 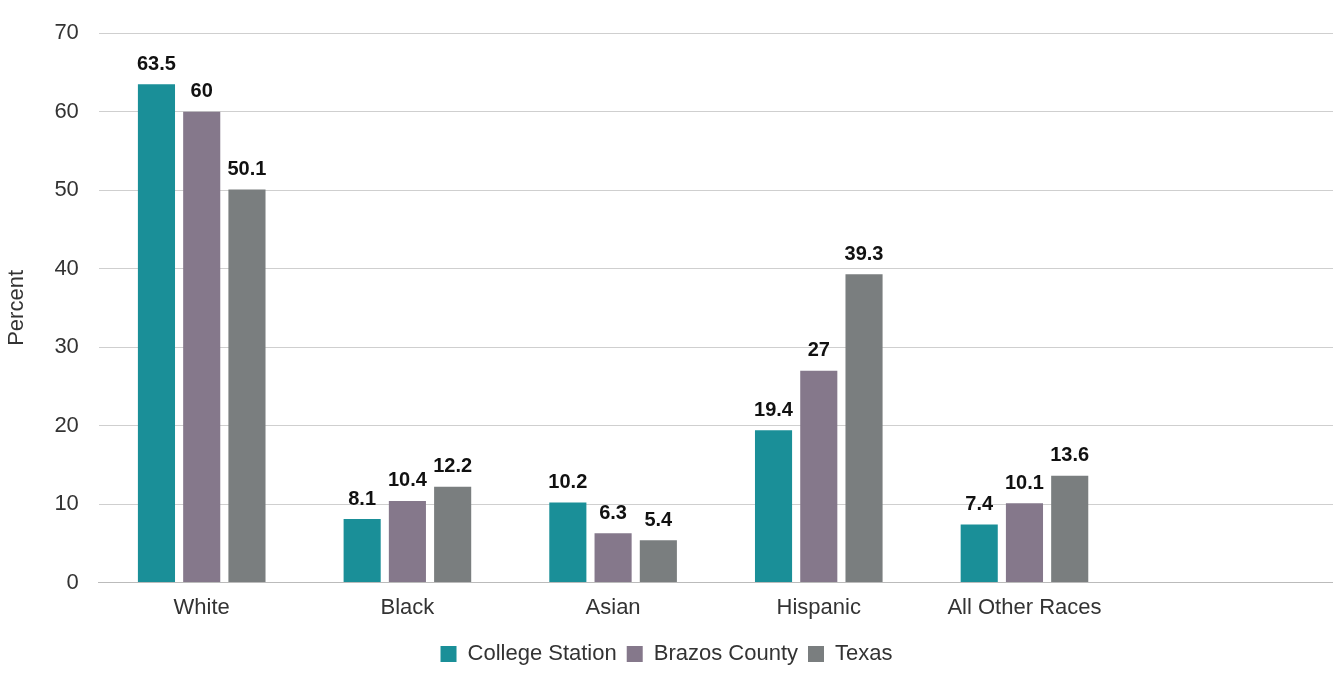 I want to click on data-label: 39.3, so click(x=864, y=252).